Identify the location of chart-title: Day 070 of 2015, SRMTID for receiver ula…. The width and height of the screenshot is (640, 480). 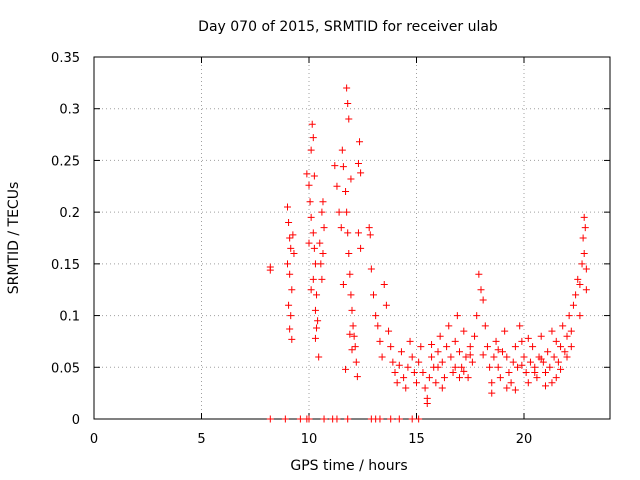
(348, 27).